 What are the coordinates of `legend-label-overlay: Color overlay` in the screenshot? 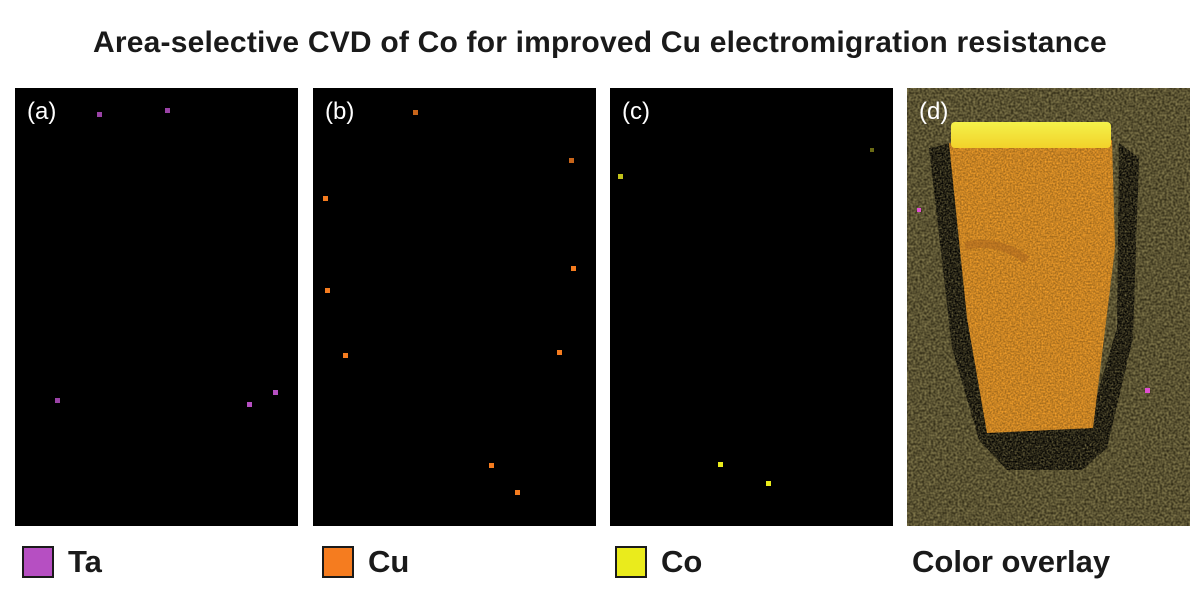 It's located at (1011, 561).